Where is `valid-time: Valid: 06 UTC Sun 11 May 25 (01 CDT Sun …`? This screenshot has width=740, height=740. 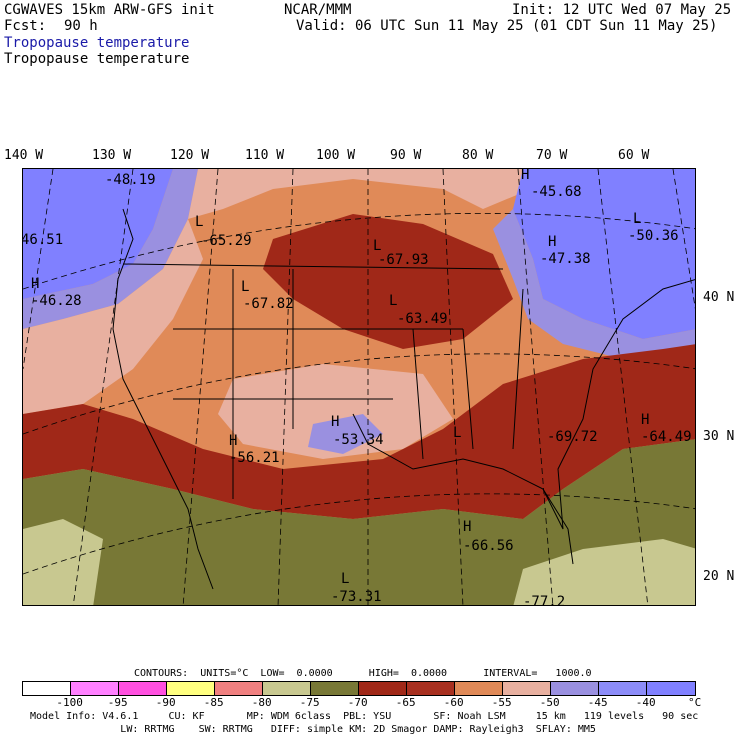
valid-time: Valid: 06 UTC Sun 11 May 25 (01 CDT Sun … is located at coordinates (507, 26).